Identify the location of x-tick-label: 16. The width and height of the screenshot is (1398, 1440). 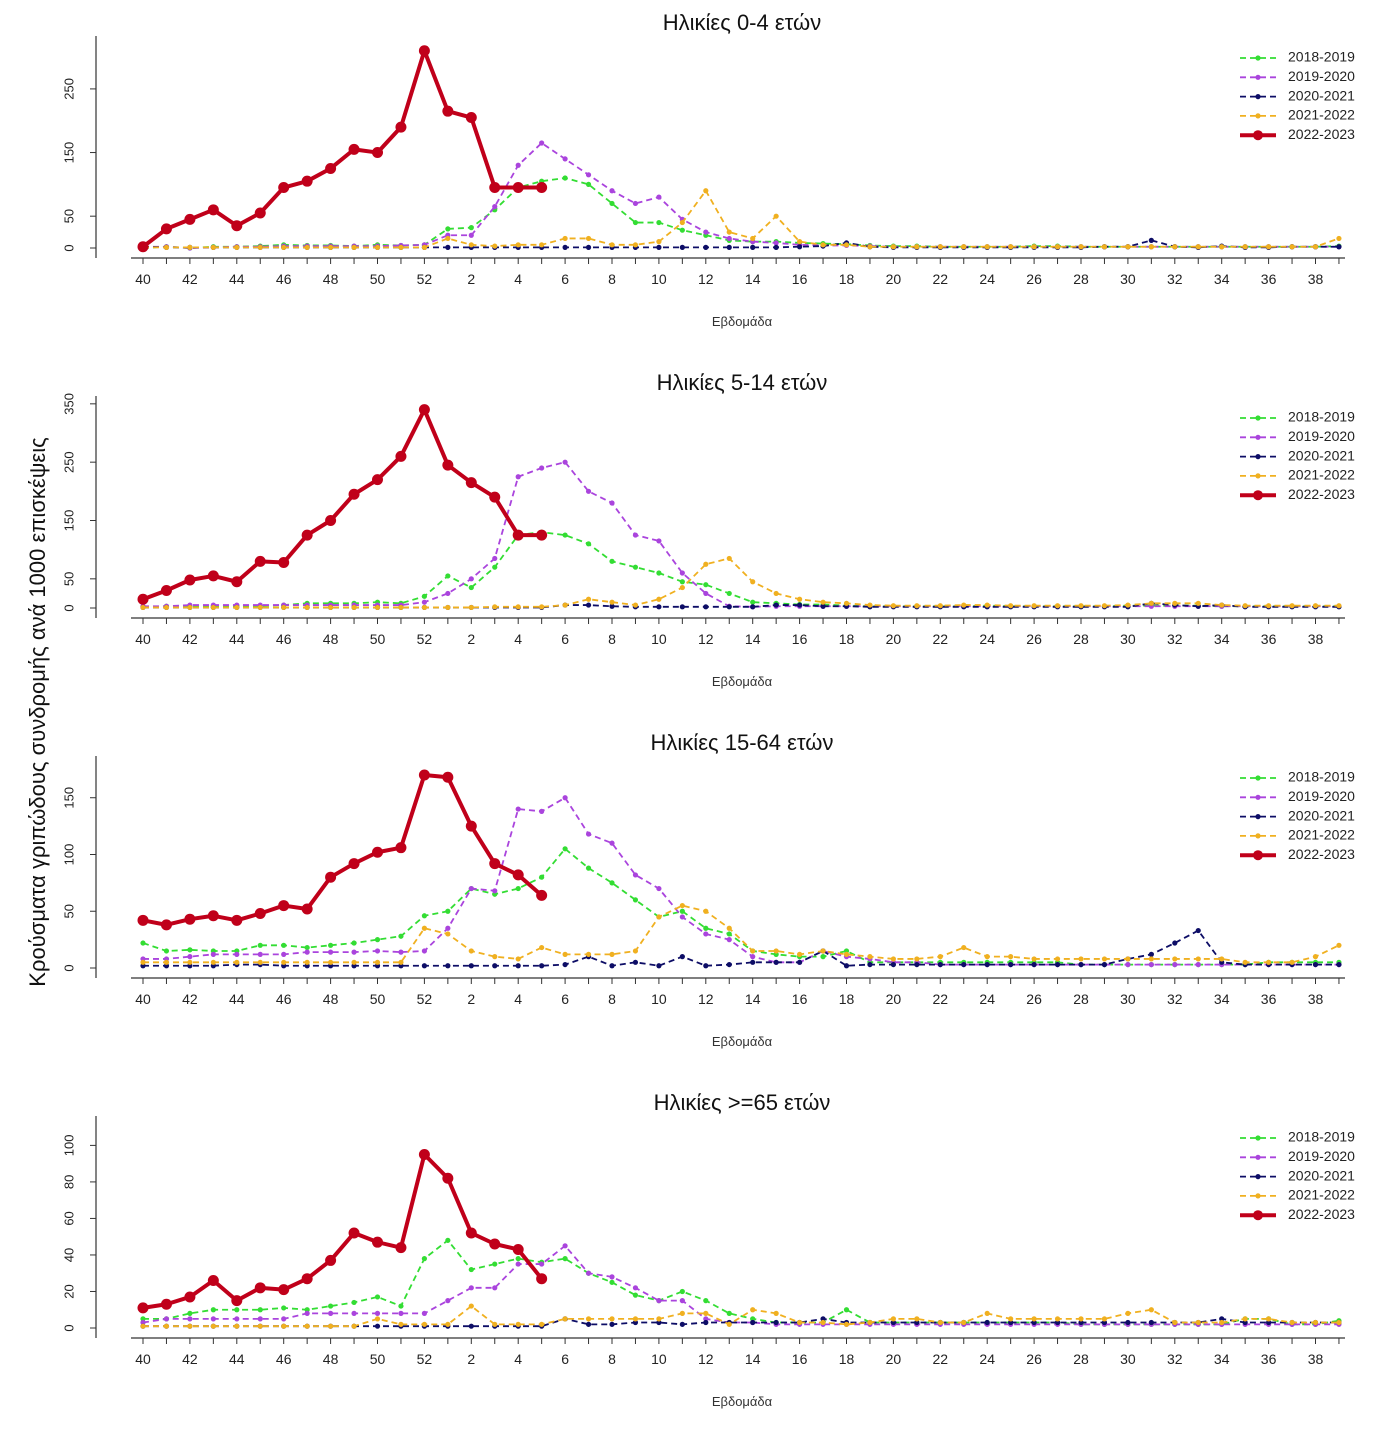
(800, 999).